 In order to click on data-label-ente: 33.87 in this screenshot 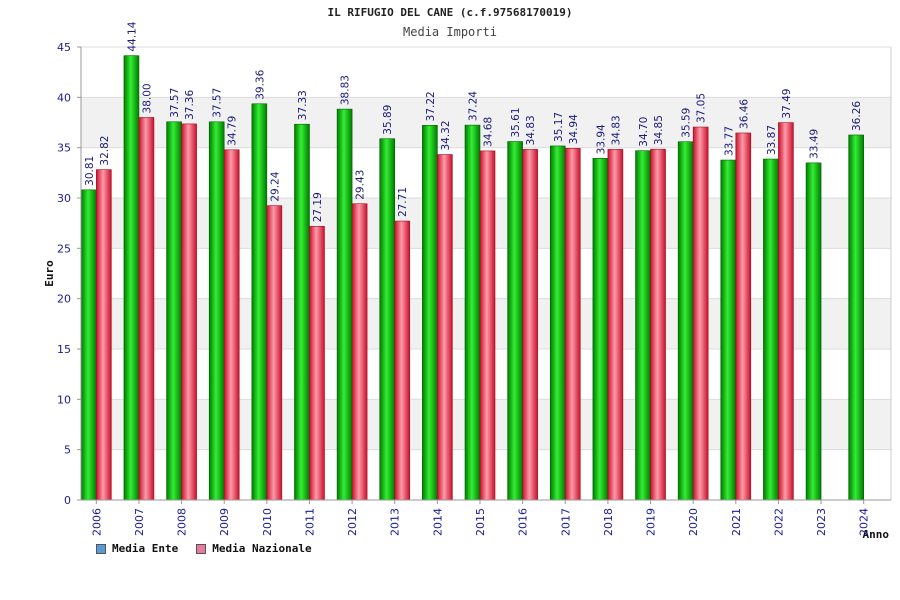, I will do `click(772, 140)`.